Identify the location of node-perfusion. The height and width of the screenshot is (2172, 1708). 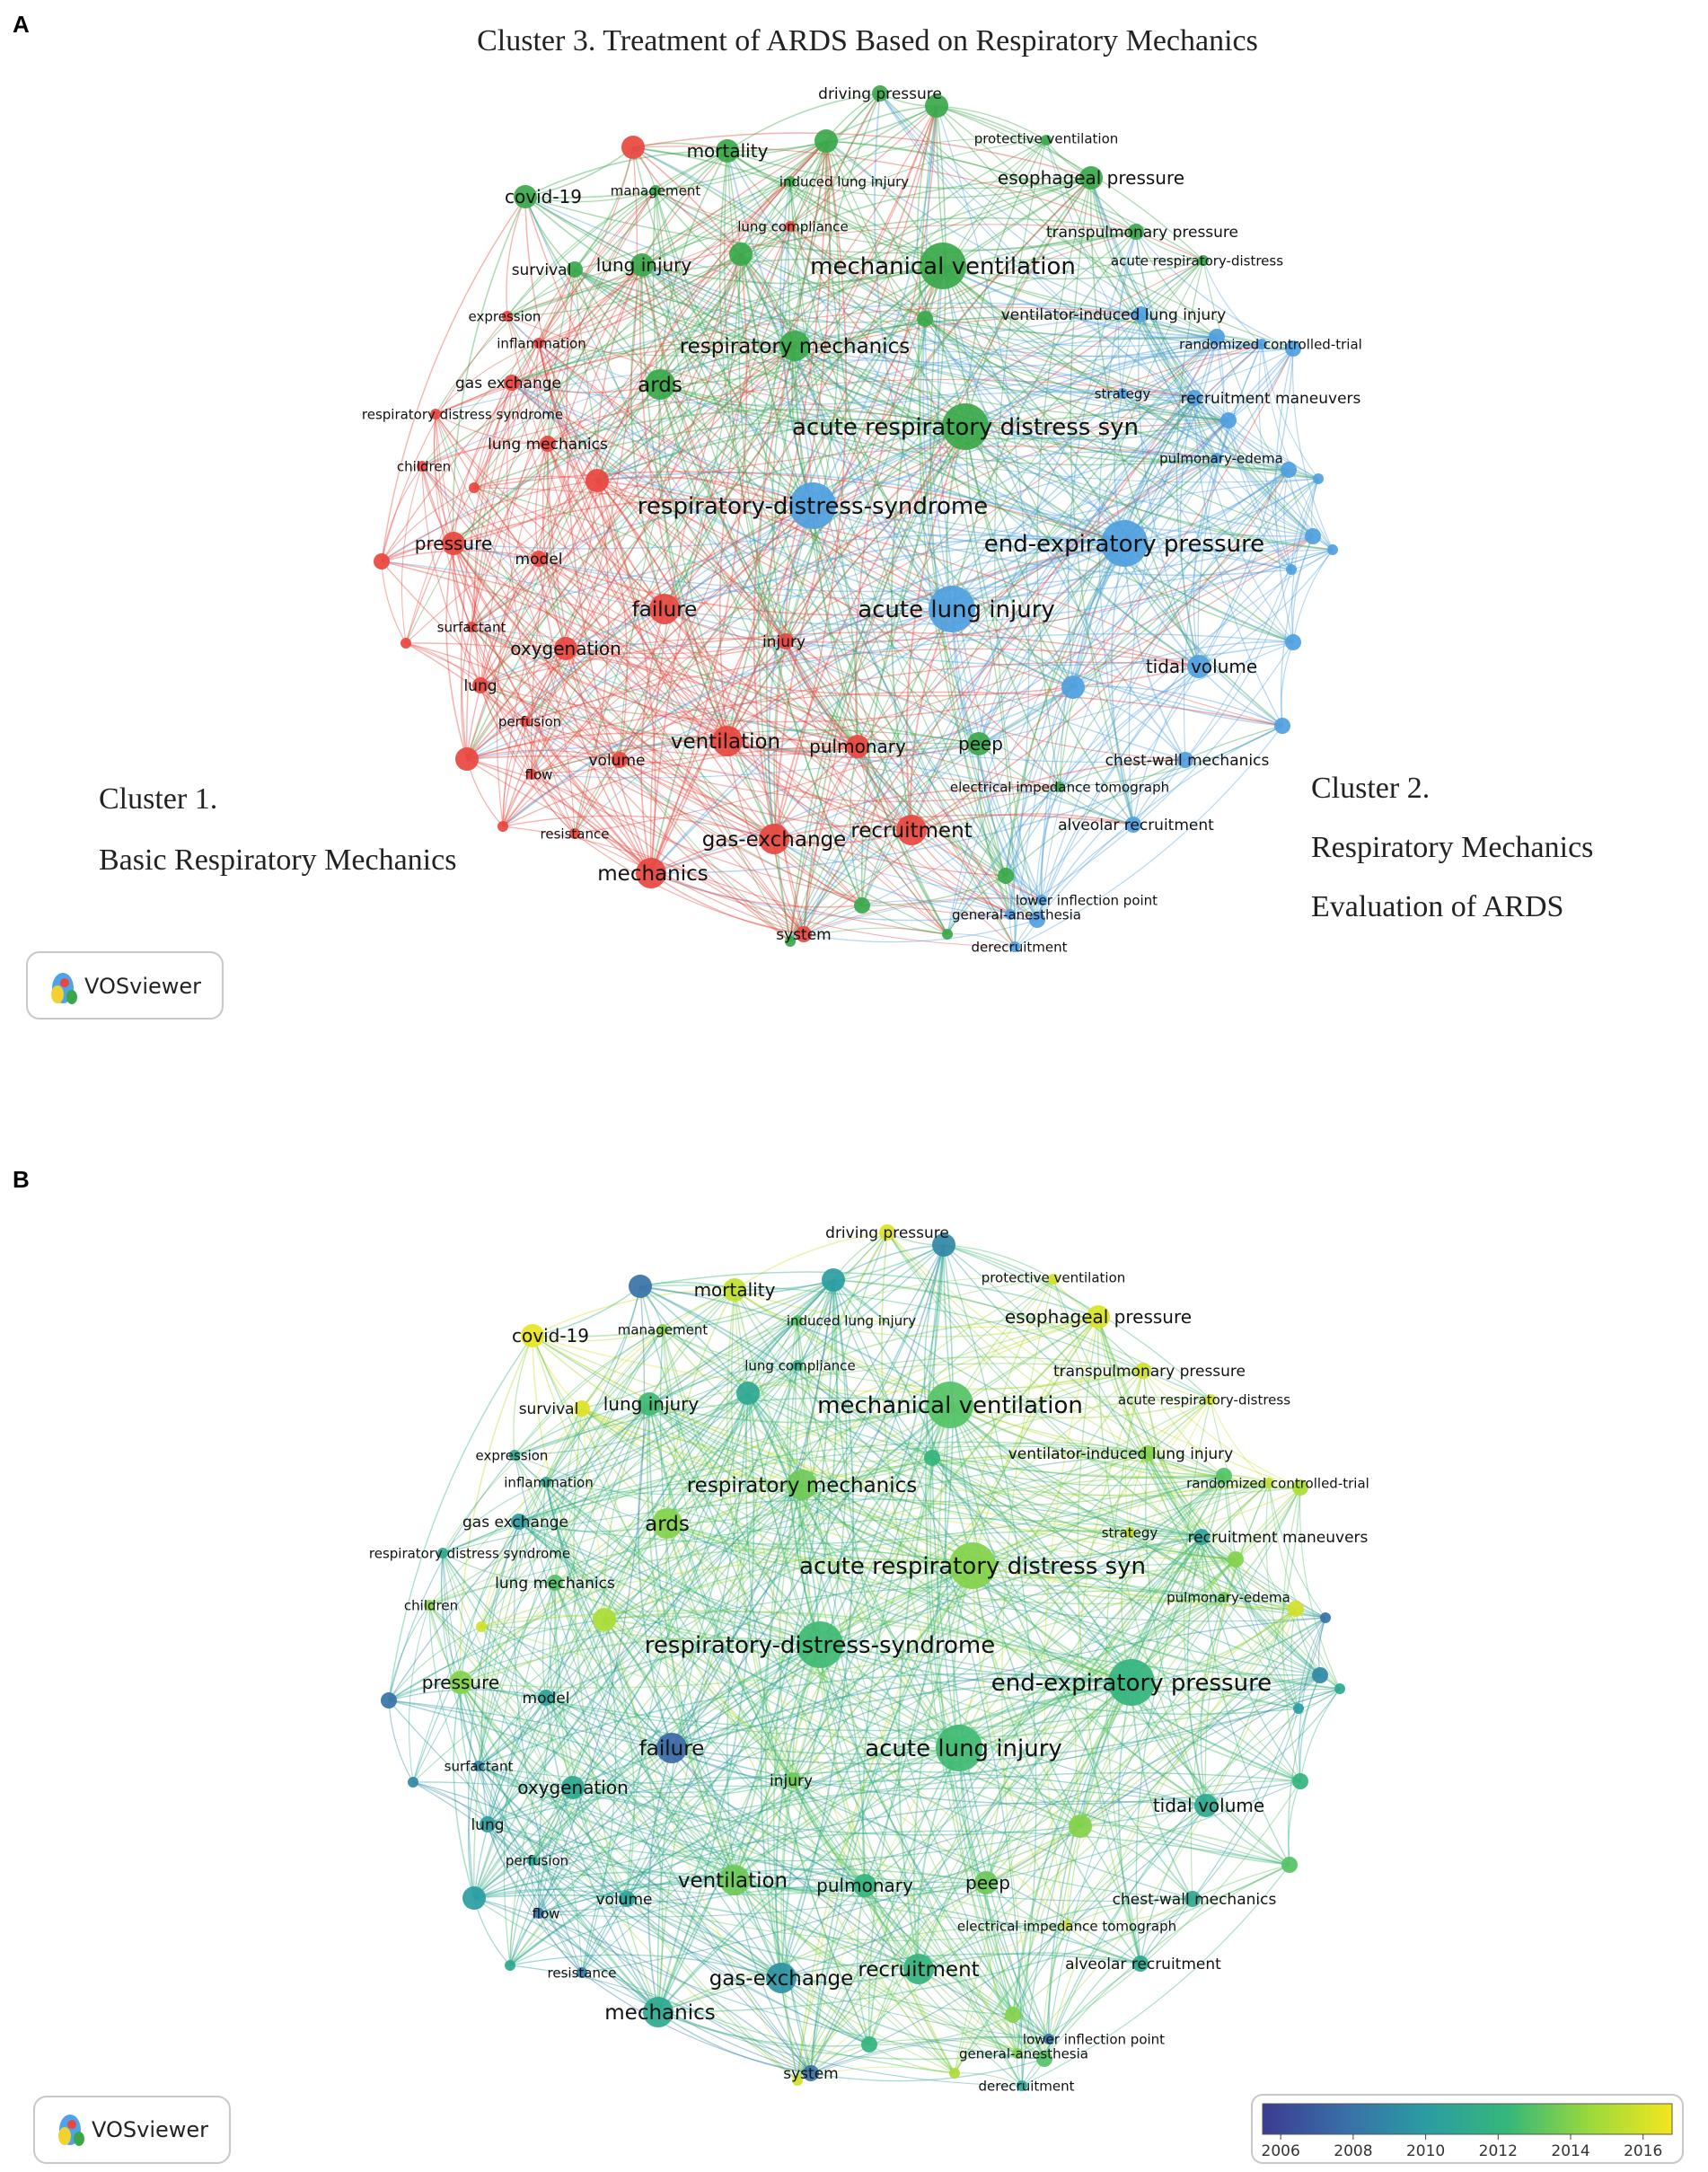
(532, 1861).